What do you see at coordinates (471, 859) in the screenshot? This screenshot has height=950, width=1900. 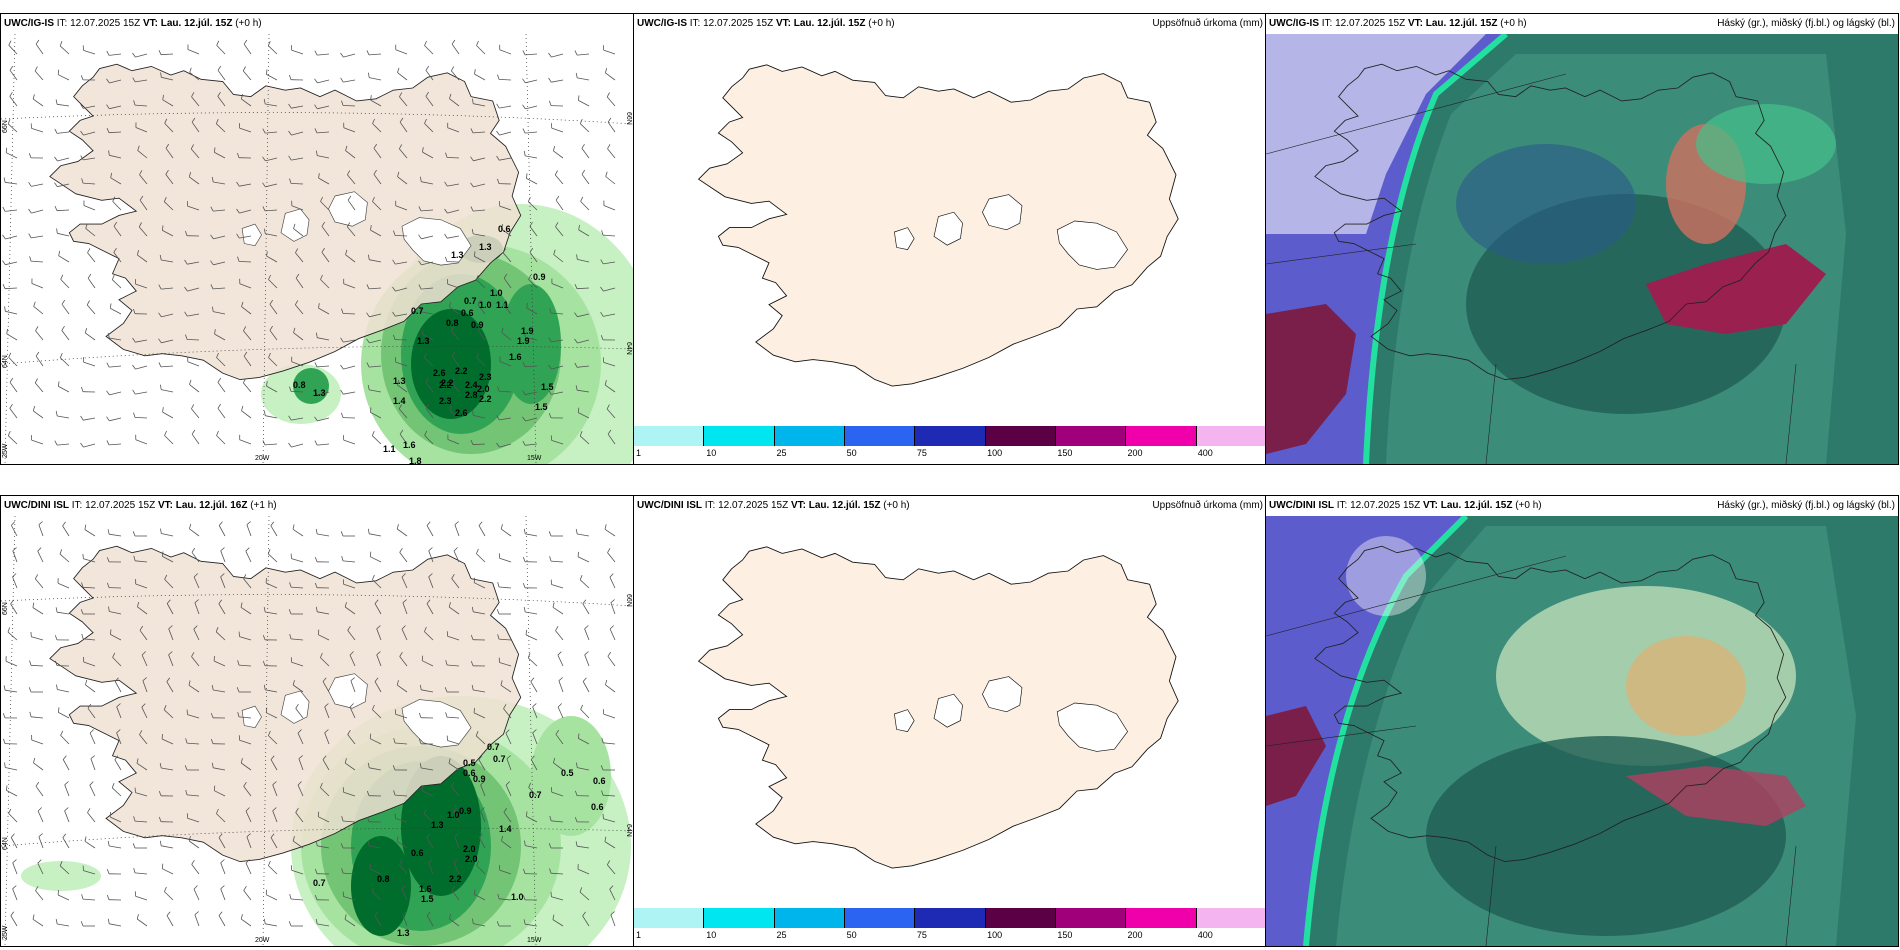 I see `precip-label: 2.0` at bounding box center [471, 859].